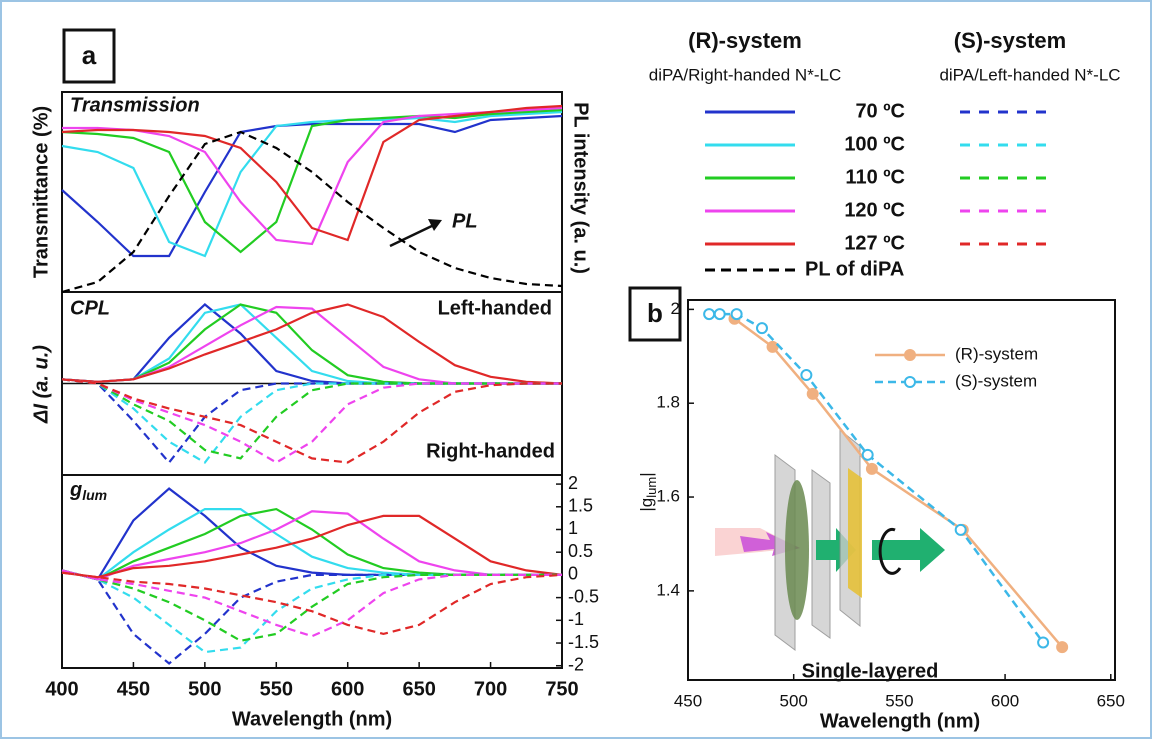 The image size is (1153, 740). Describe the element at coordinates (874, 144) in the screenshot. I see `legend-label: 100 ºC` at that location.